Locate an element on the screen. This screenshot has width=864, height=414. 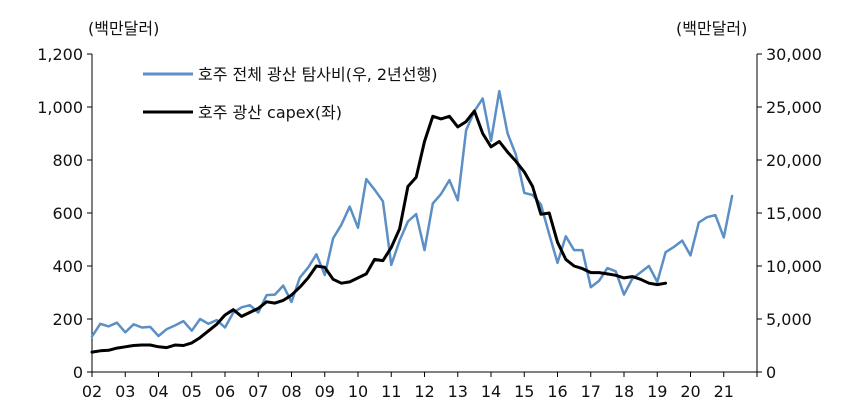
x-tick-label: 10 is located at coordinates (358, 391).